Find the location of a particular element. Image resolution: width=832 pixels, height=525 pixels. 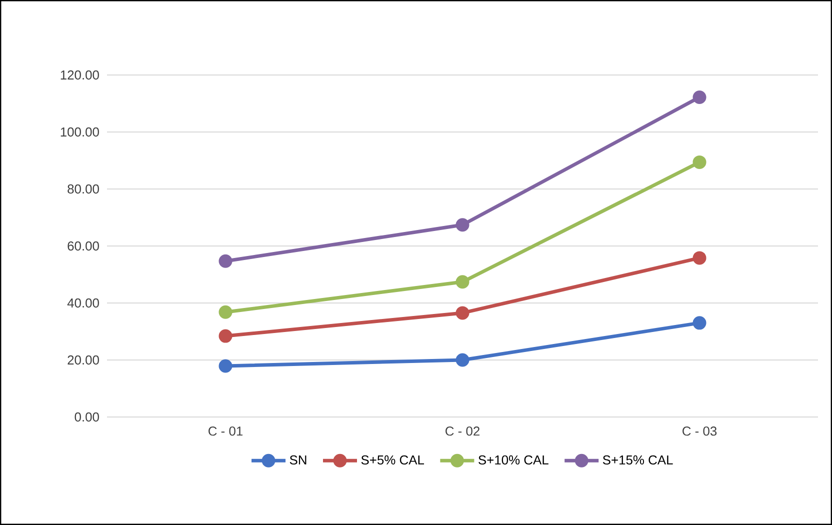

y-tick-label: 80.00 is located at coordinates (83, 189).